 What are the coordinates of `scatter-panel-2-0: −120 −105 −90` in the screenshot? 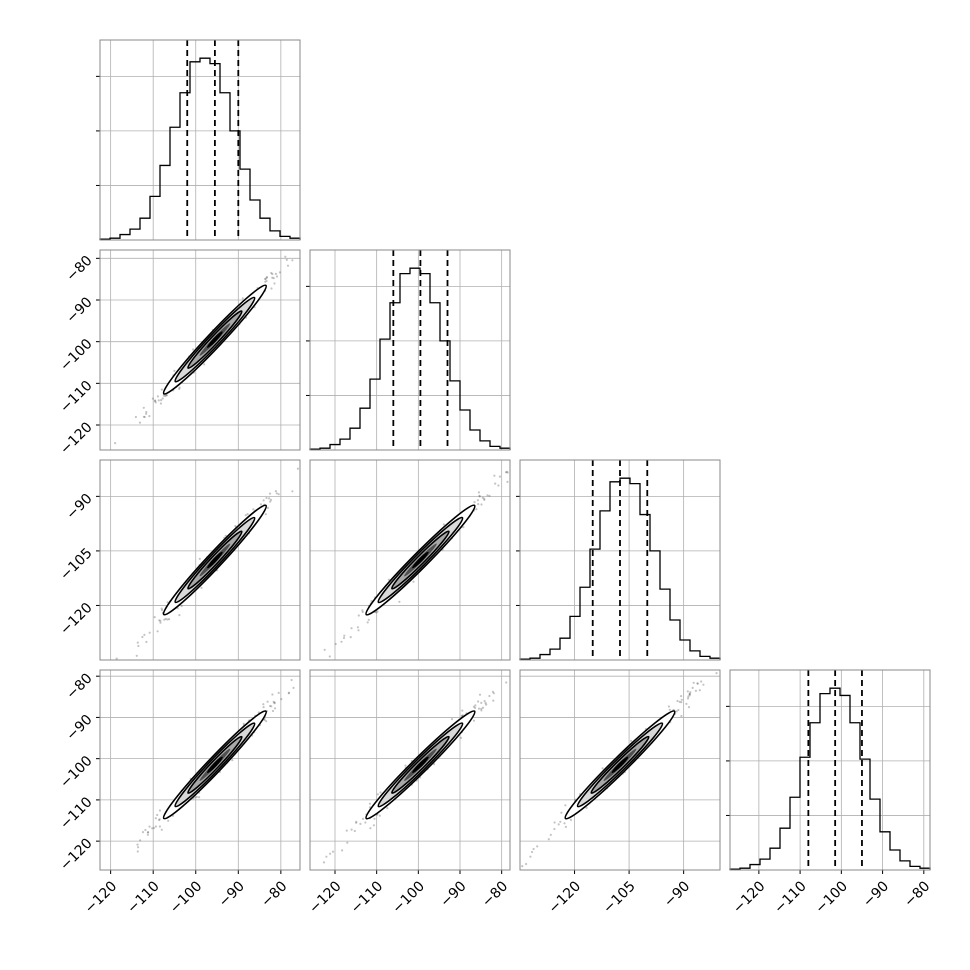 It's located at (179, 560).